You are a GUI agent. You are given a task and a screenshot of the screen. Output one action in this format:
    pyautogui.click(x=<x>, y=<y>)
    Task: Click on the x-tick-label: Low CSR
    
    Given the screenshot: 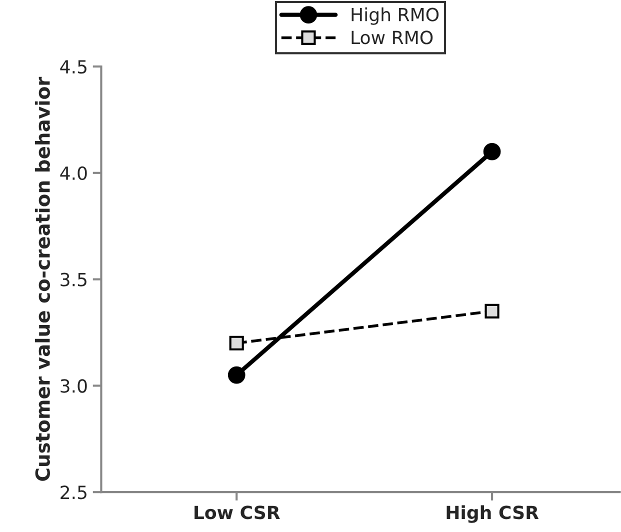 What is the action you would take?
    pyautogui.click(x=237, y=513)
    